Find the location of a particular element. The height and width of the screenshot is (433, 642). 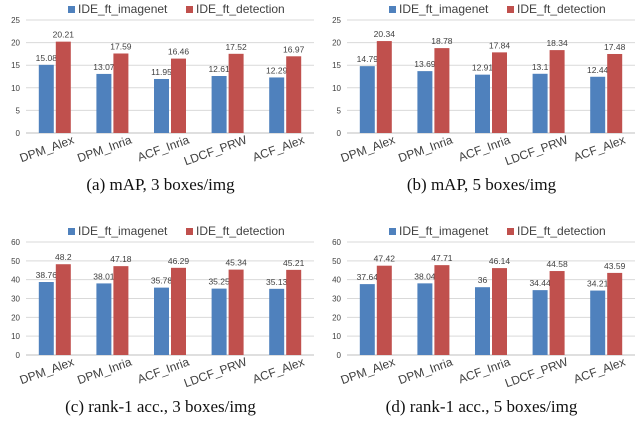

data-label: 11.95 is located at coordinates (161, 72).